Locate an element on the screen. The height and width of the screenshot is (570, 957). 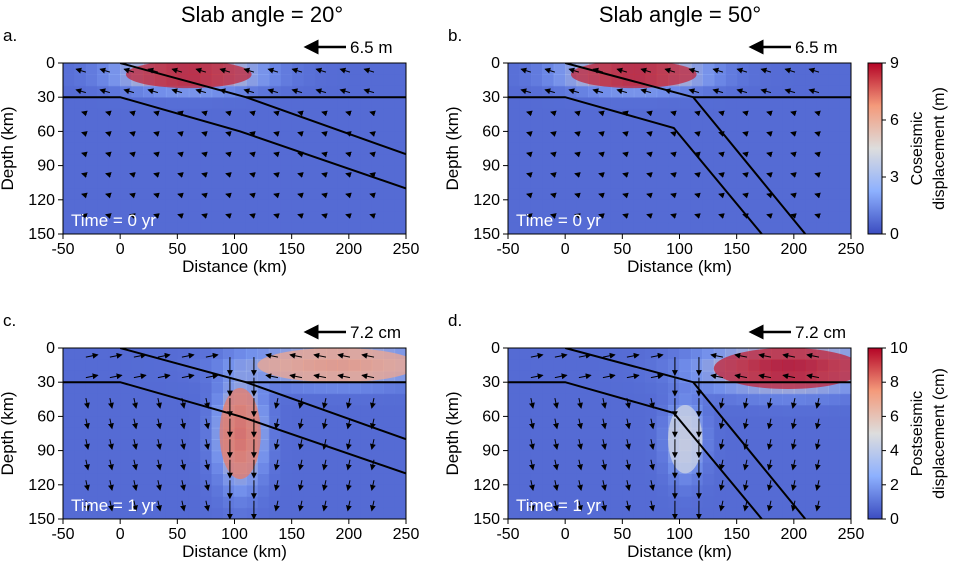
panel-label: c. is located at coordinates (9, 320).